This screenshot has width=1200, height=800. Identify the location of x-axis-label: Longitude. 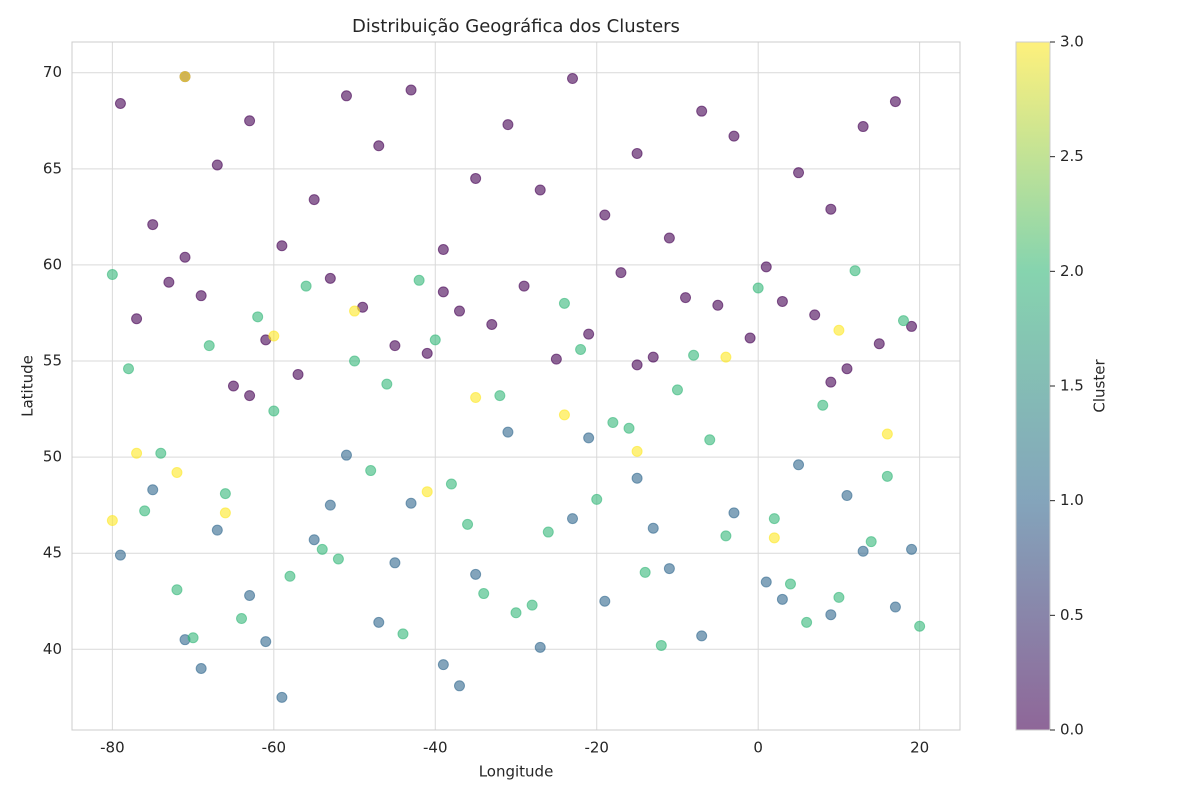
(516, 772).